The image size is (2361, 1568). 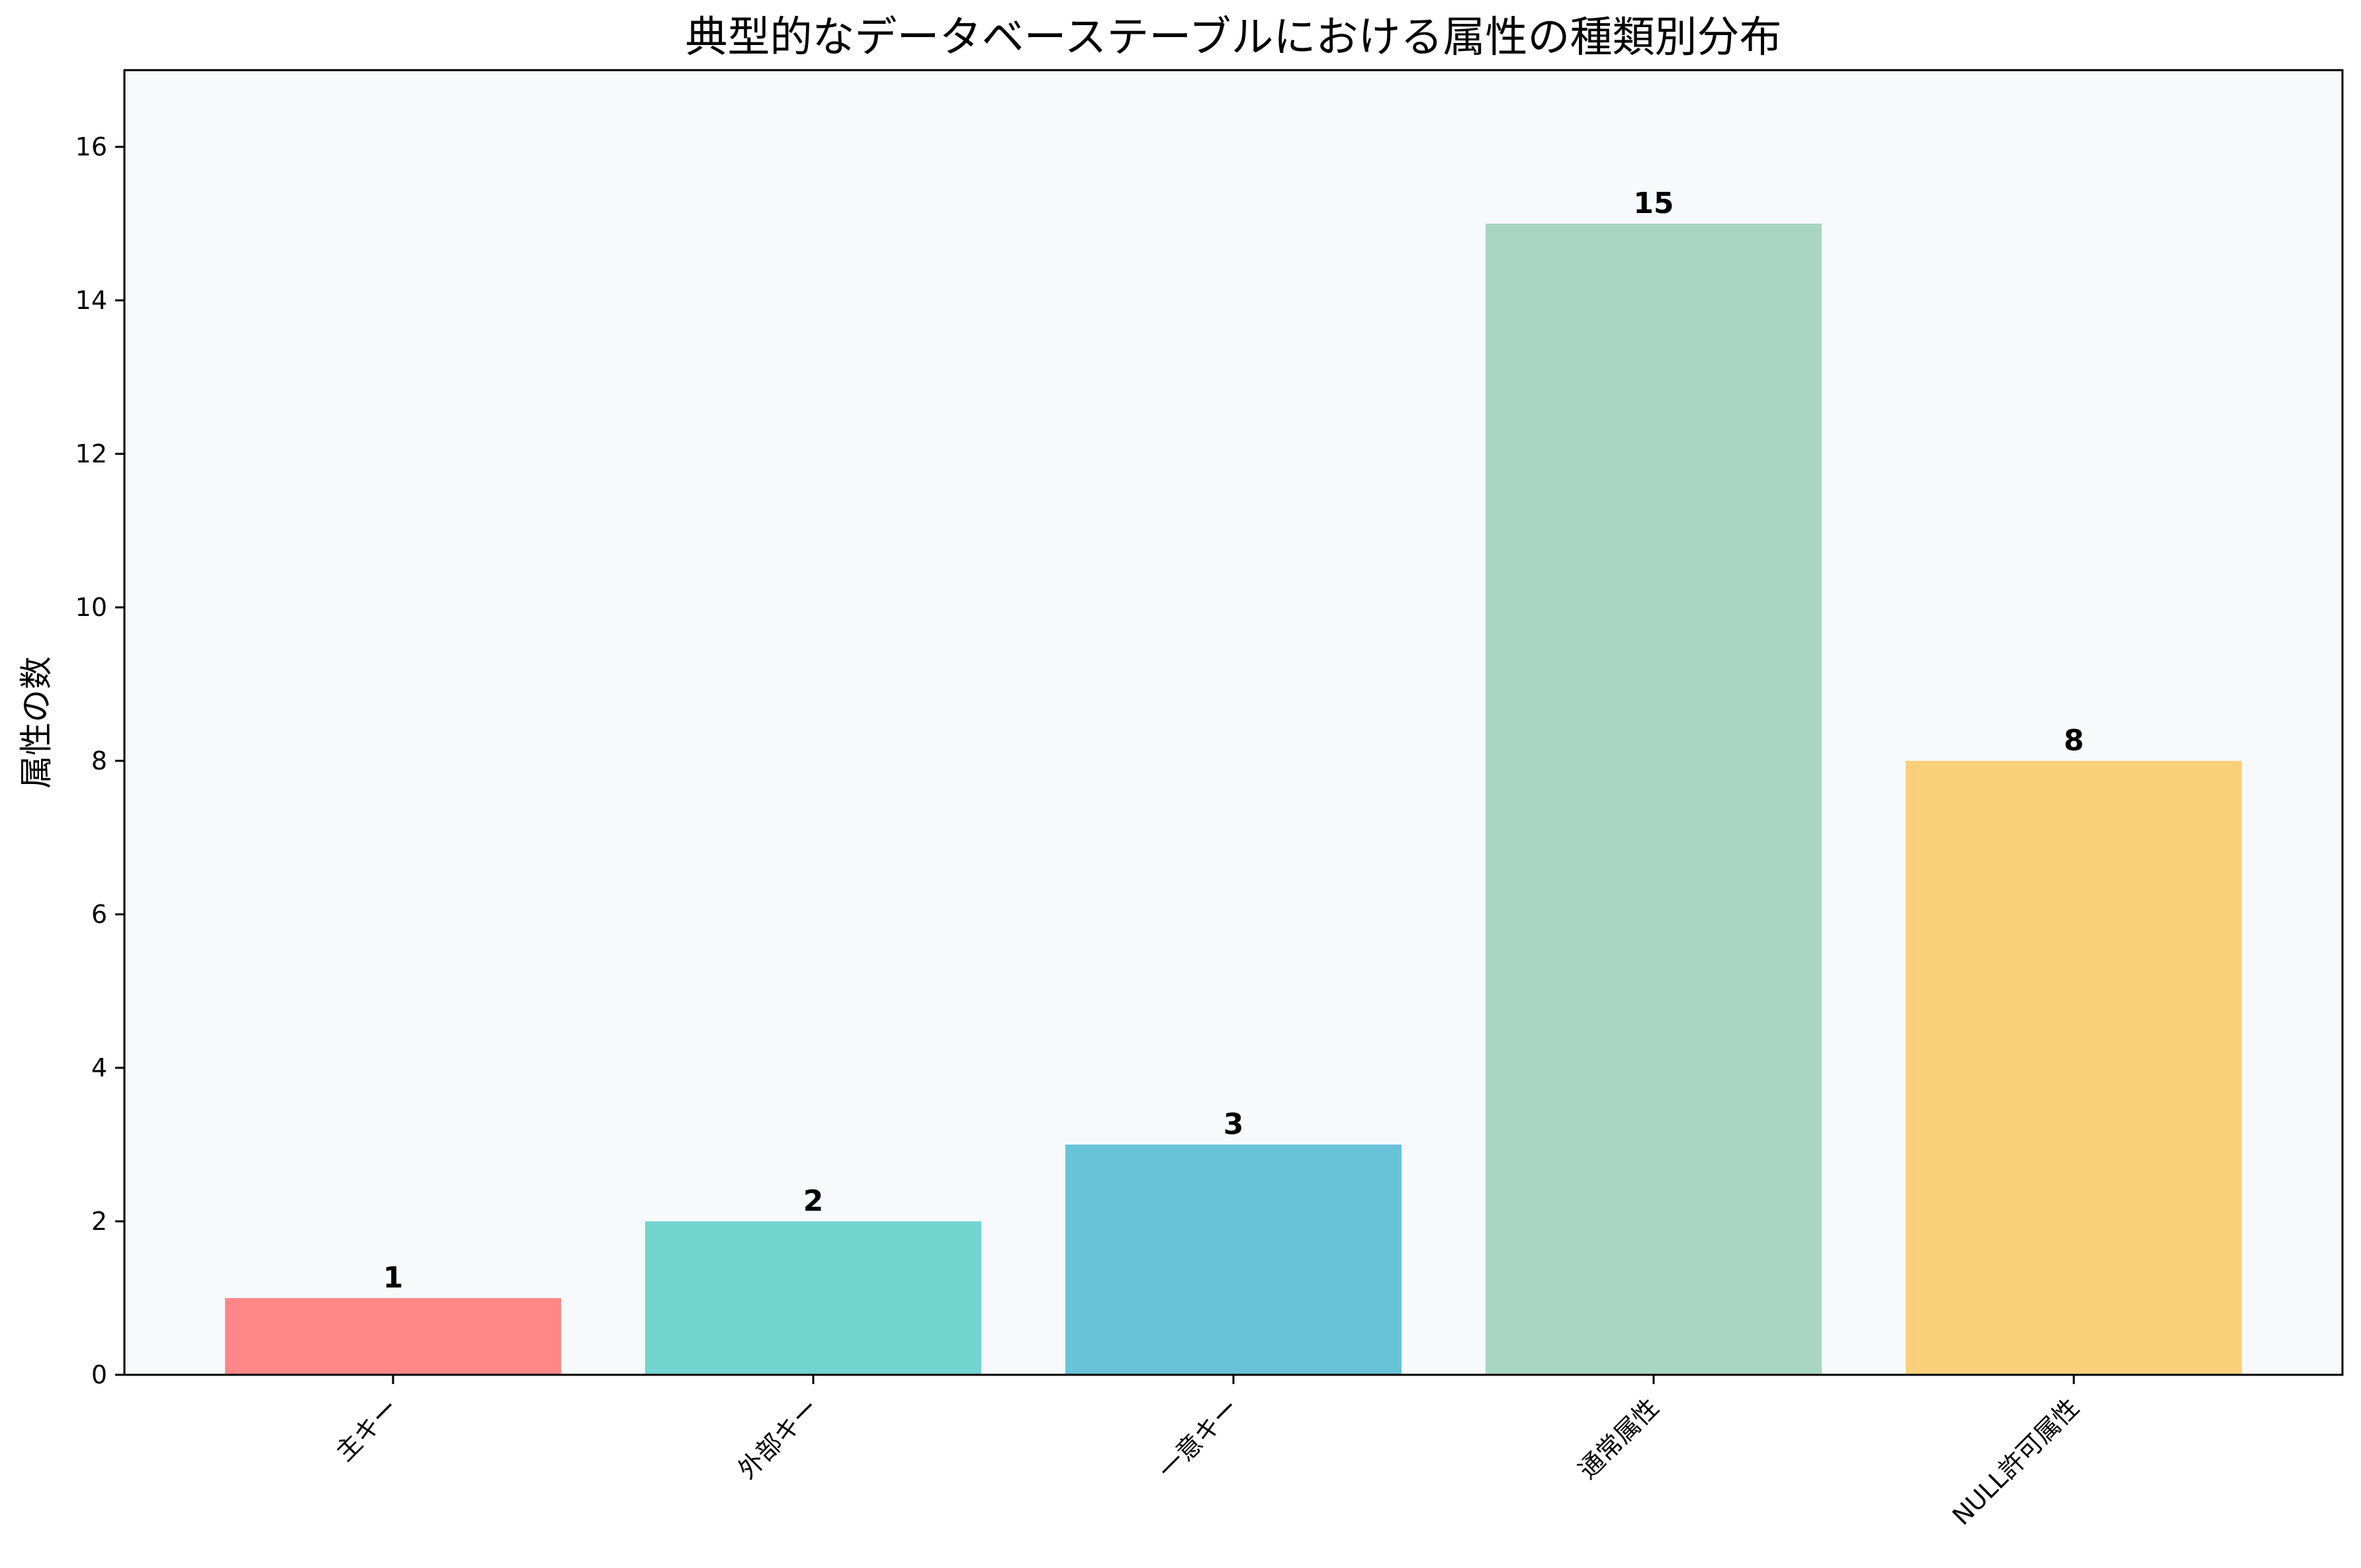 I want to click on y-tick-label-0: 0, so click(x=99, y=1374).